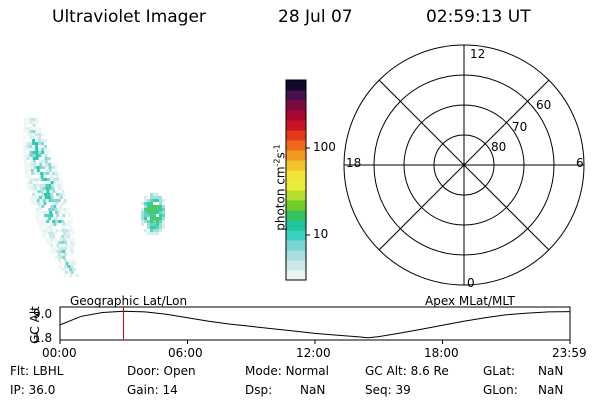 The height and width of the screenshot is (400, 600). What do you see at coordinates (470, 301) in the screenshot?
I see `timeline-right-label: Apex MLat/MLT` at bounding box center [470, 301].